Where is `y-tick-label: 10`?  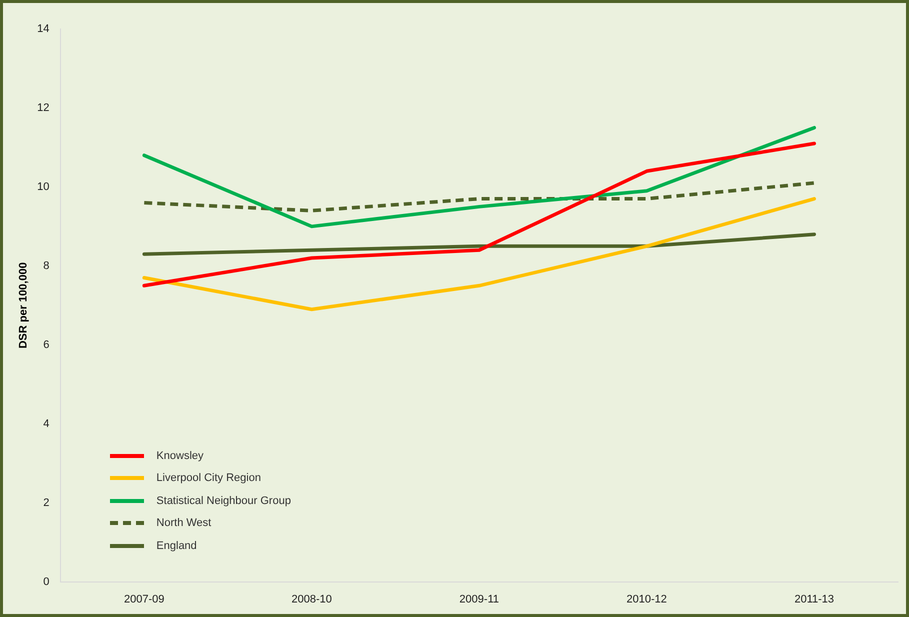 y-tick-label: 10 is located at coordinates (43, 186).